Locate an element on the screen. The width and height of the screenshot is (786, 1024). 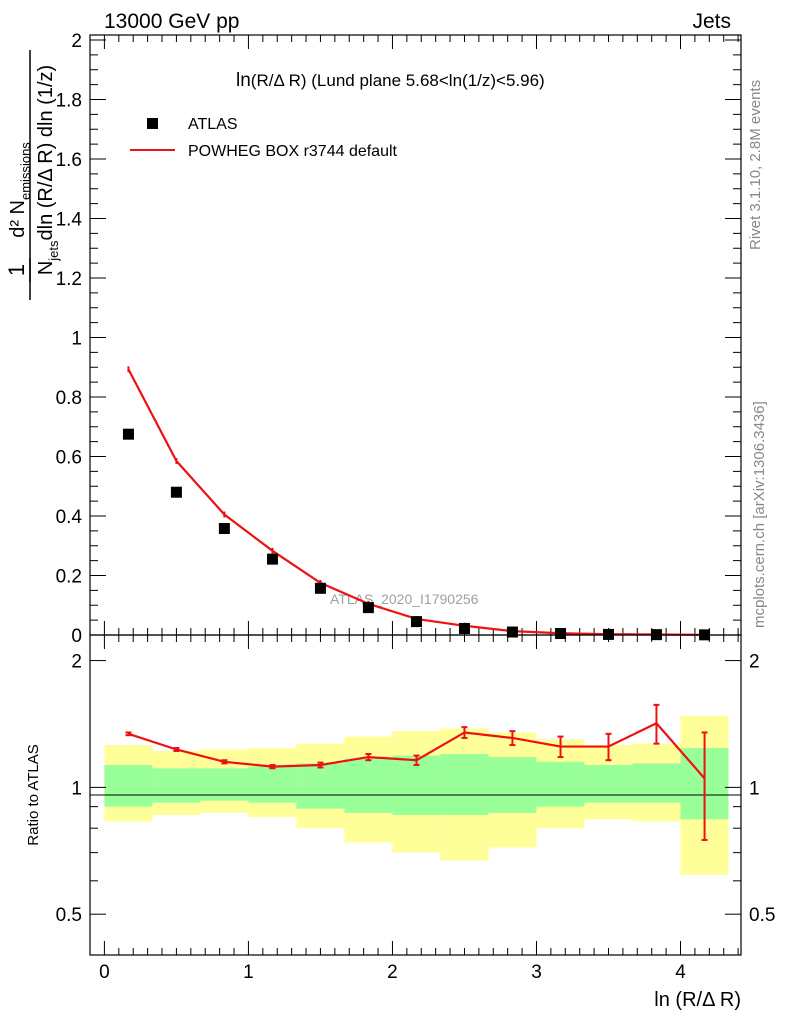
analysis-watermark: ATLAS_2020_I1790256 is located at coordinates (404, 599).